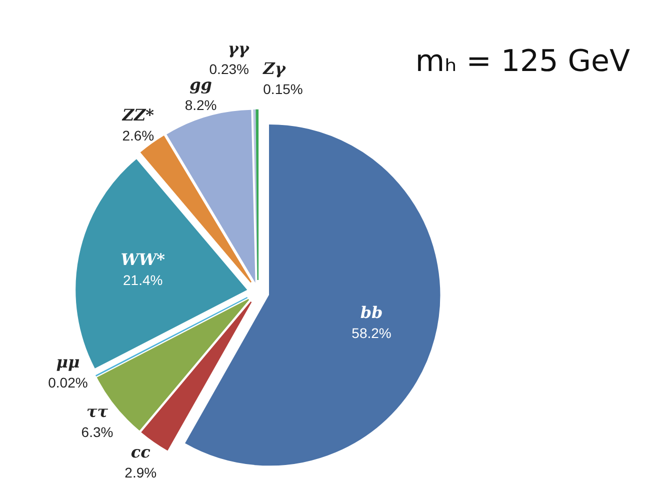 The height and width of the screenshot is (498, 655). I want to click on data-label: 2.6%, so click(138, 135).